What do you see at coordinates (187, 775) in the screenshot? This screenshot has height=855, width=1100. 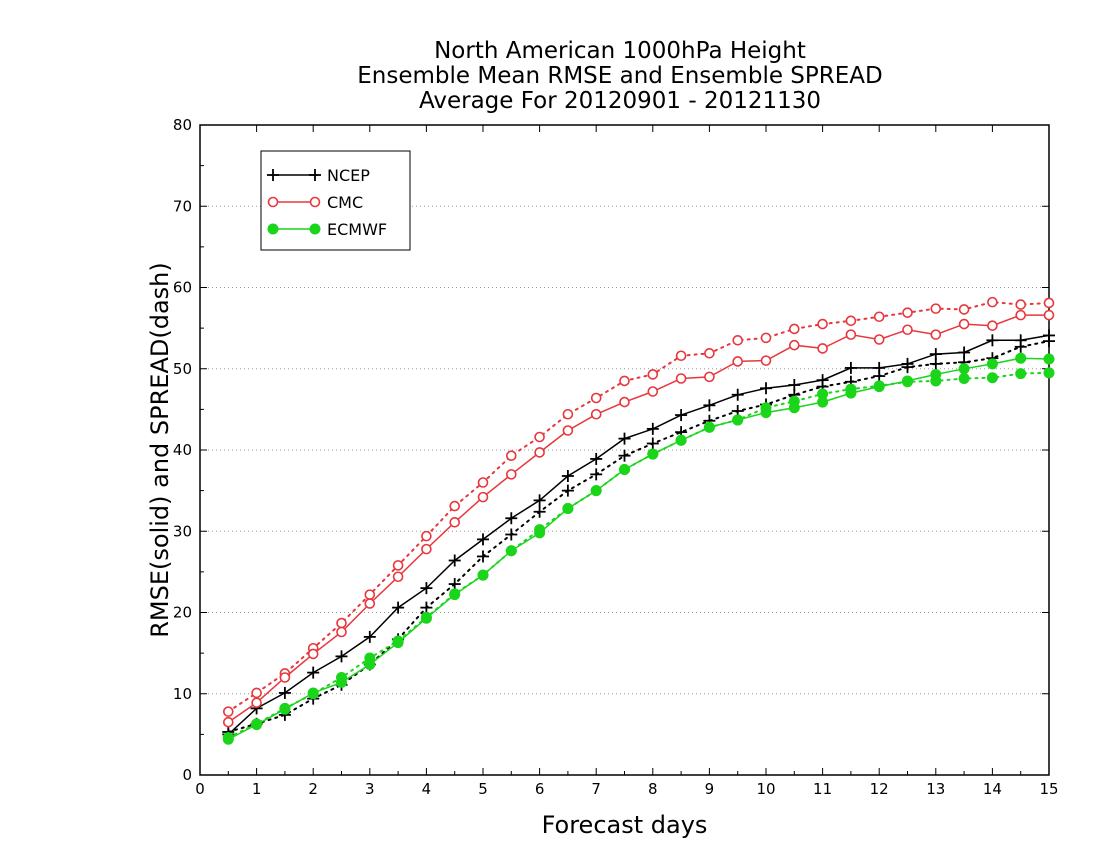 I see `y-tick-label-0: 0` at bounding box center [187, 775].